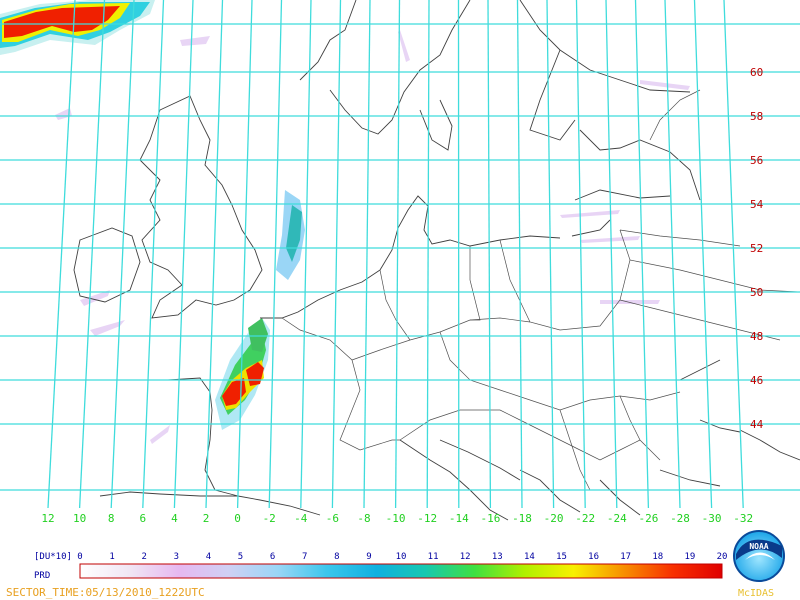 Image resolution: width=800 pixels, height=600 pixels. Describe the element at coordinates (433, 557) in the screenshot. I see `legend-tick-label: 11` at that location.